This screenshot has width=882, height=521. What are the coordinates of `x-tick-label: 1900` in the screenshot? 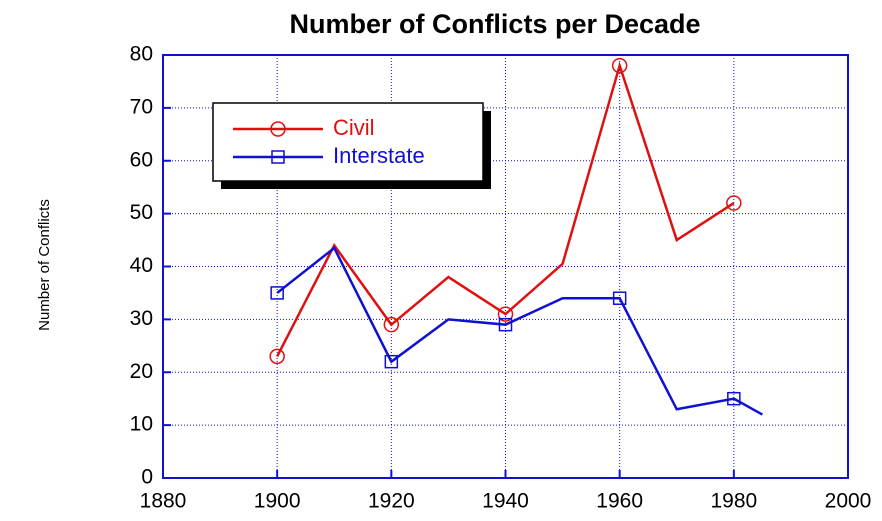 It's located at (277, 501).